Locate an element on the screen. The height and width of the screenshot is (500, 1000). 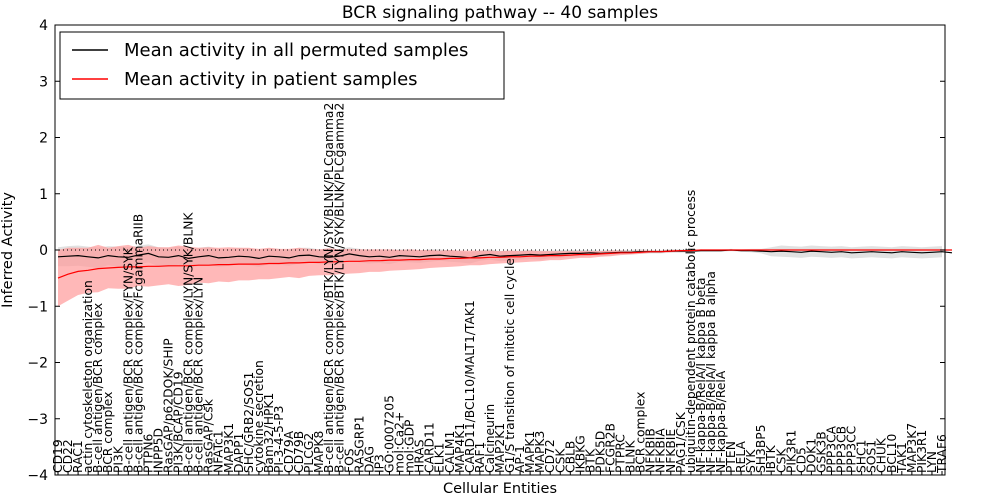
entity-label: MAPK1 is located at coordinates (530, 452).